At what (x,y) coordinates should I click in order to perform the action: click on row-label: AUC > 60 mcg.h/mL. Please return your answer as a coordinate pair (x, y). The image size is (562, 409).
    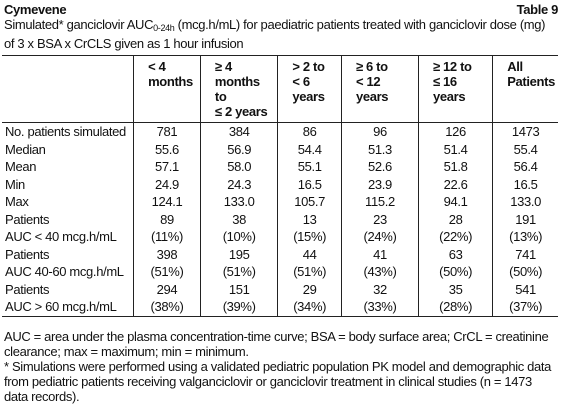
    Looking at the image, I should click on (68, 307).